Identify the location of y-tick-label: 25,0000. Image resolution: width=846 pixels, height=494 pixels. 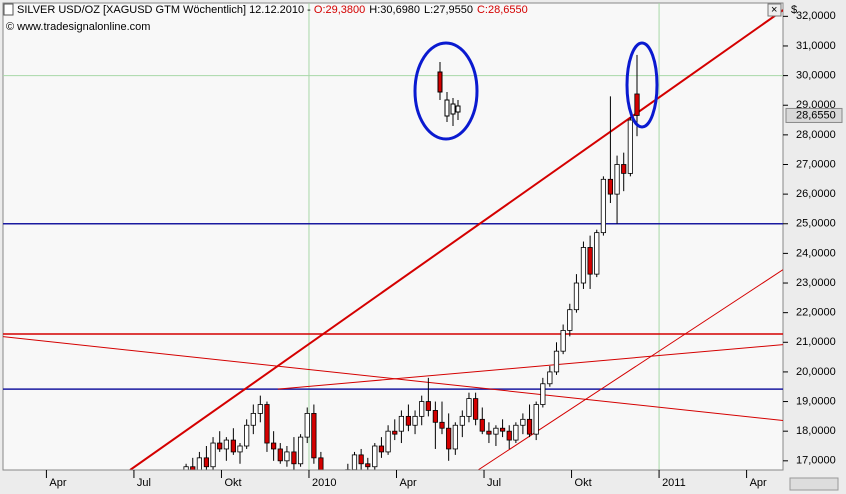
(816, 224).